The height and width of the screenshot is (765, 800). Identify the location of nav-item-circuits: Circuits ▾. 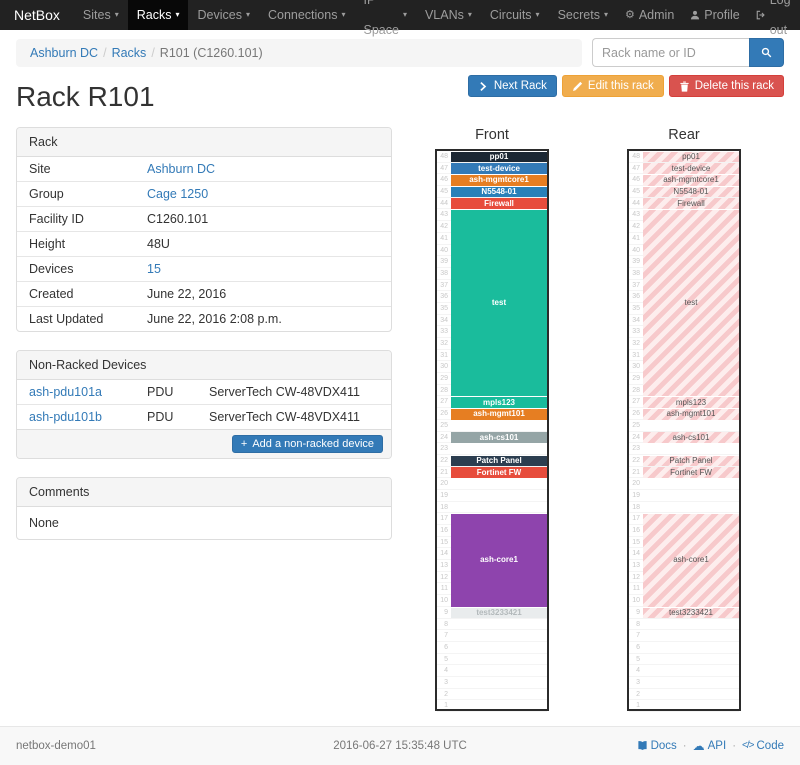
(515, 15).